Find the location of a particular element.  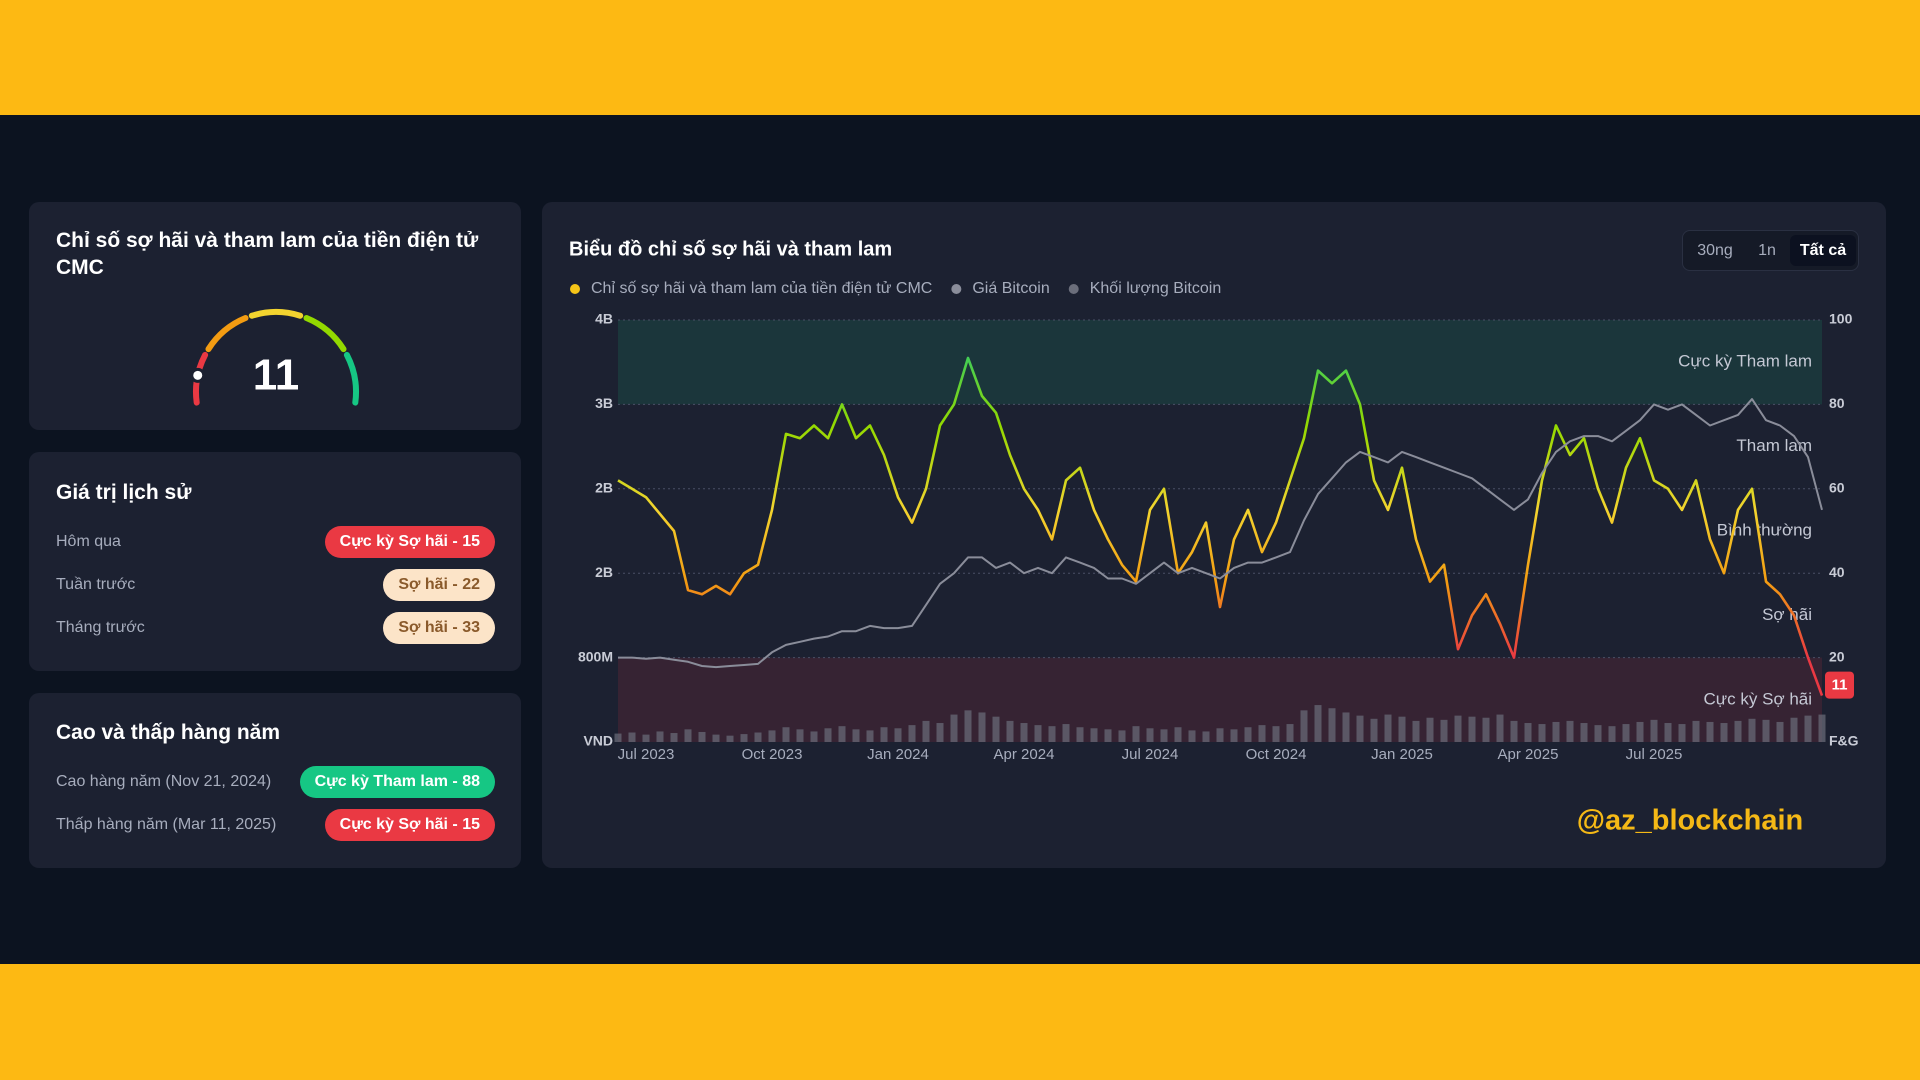

zone-label: Tham lam is located at coordinates (1774, 445).